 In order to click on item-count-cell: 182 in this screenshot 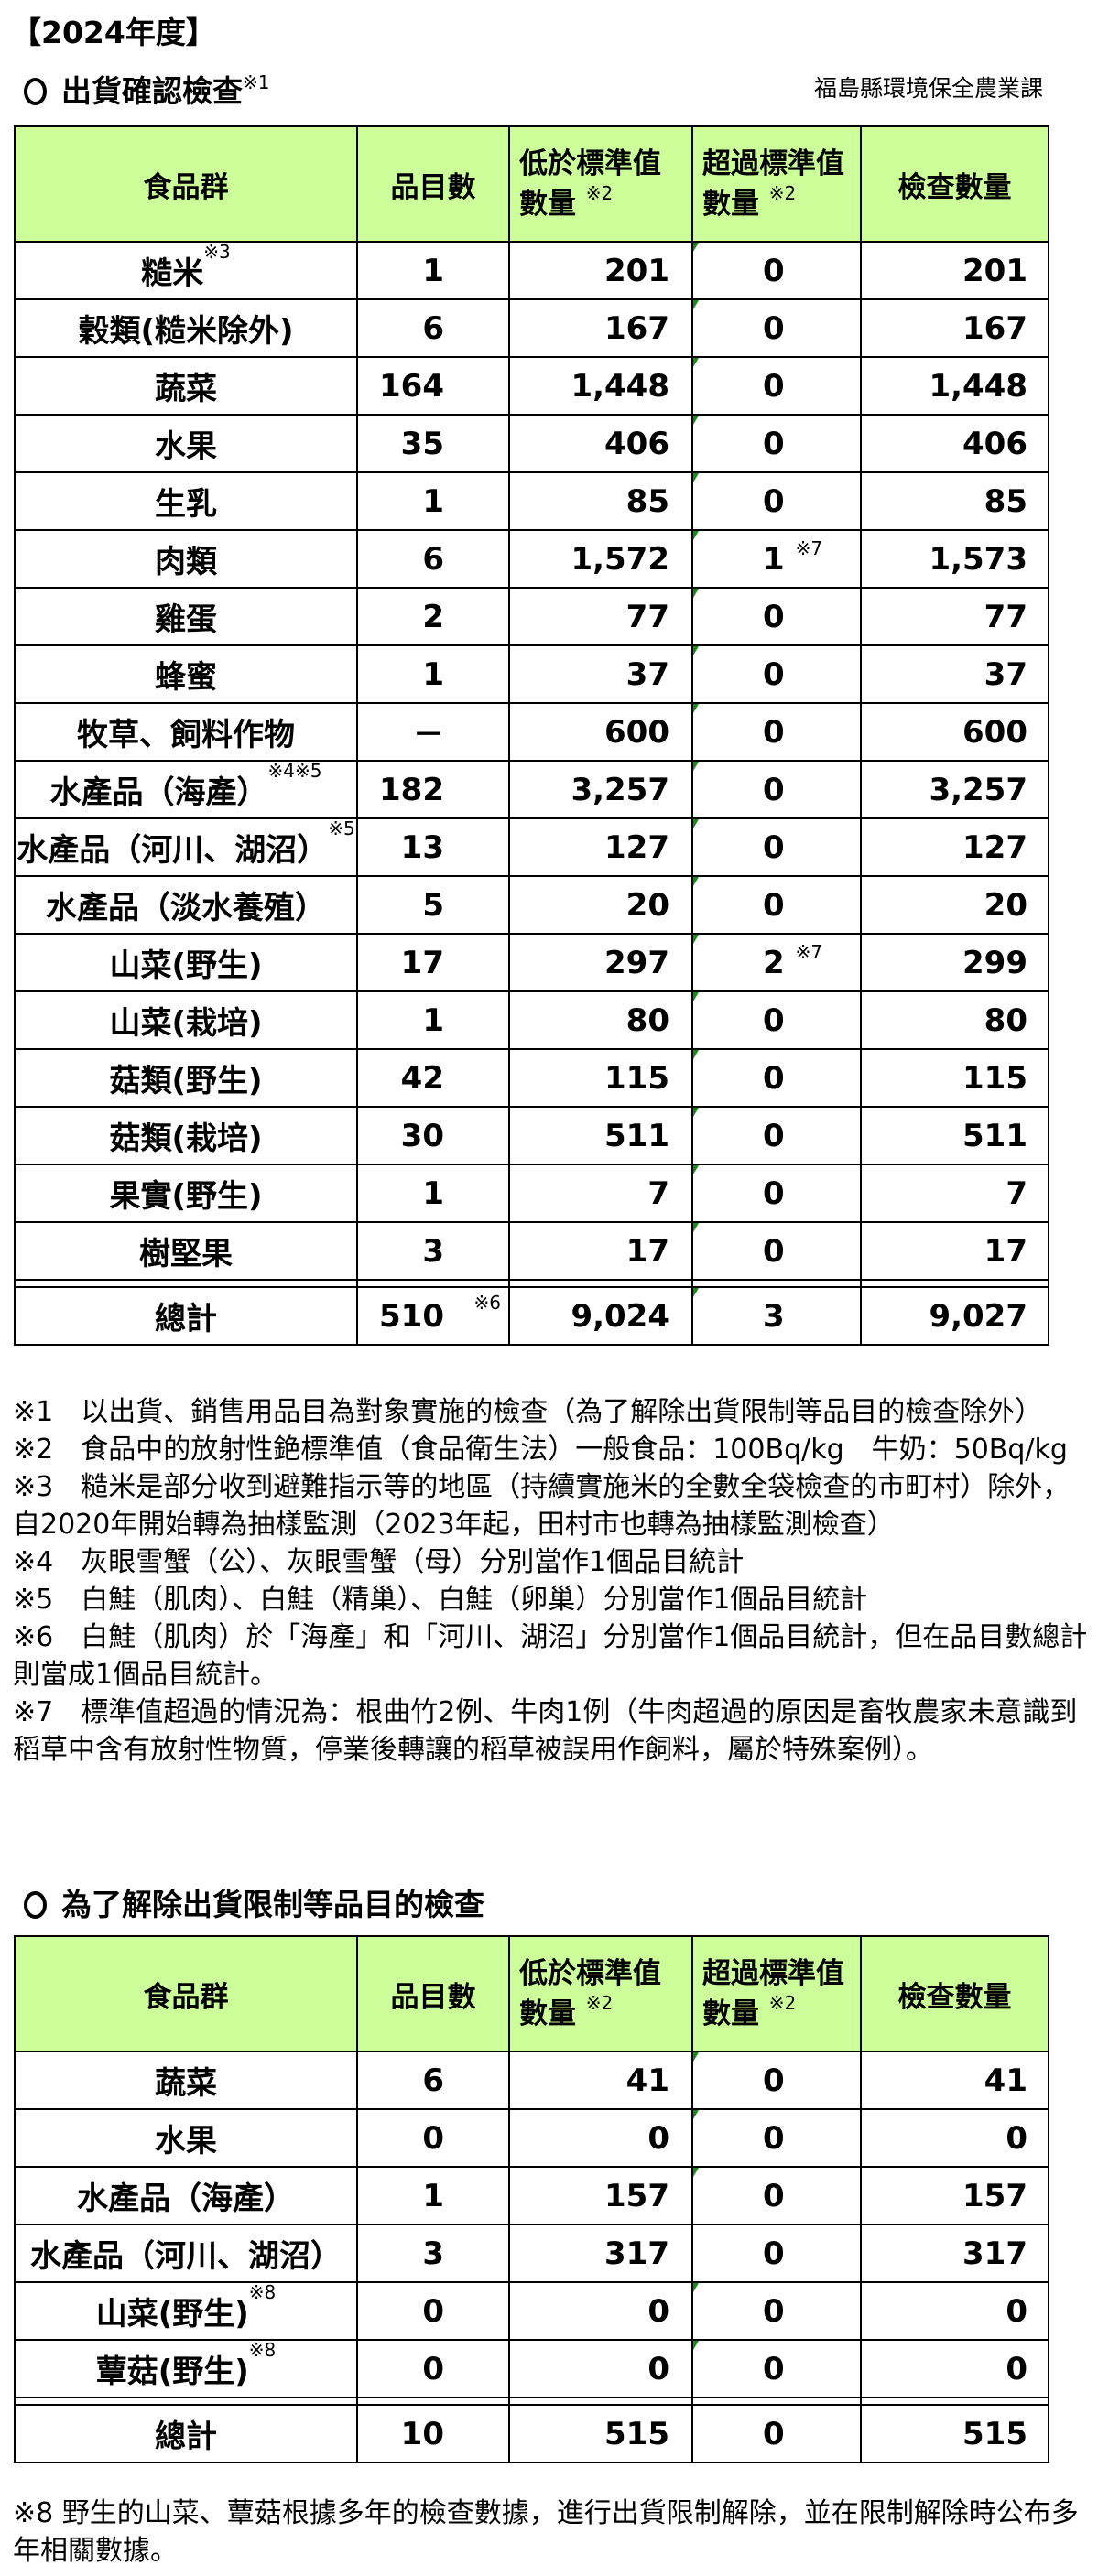, I will do `click(433, 790)`.